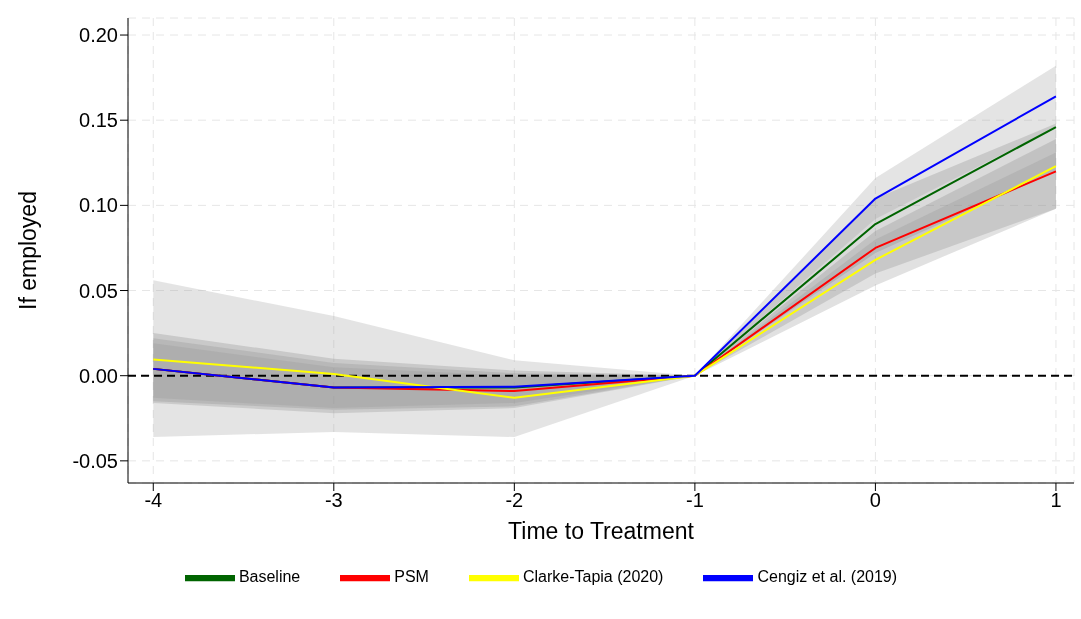 This screenshot has height=619, width=1081. I want to click on y-tick-label: 0.05, so click(98, 290).